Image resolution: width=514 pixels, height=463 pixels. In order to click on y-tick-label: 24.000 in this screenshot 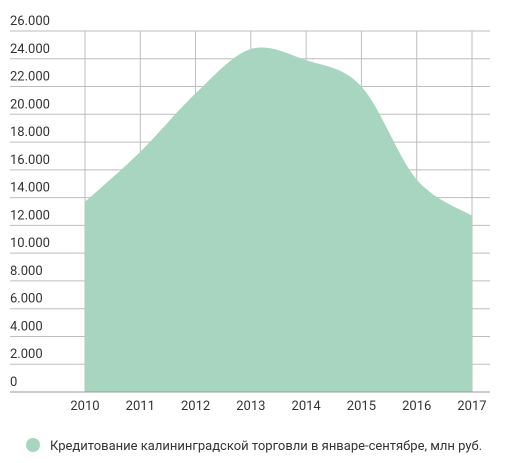, I will do `click(30, 49)`.